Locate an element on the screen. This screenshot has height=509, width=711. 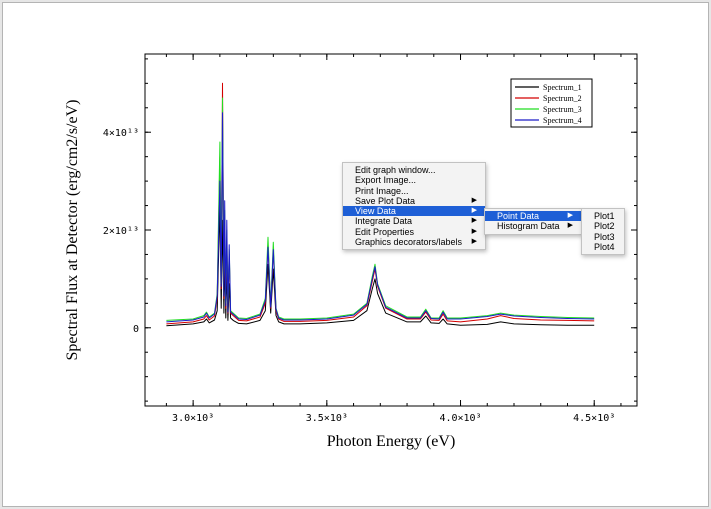
legend-label-4: Spectrum_4 is located at coordinates (562, 120).